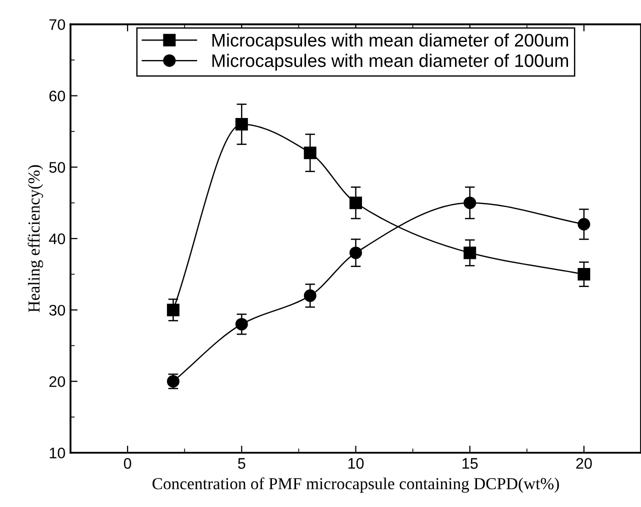  Describe the element at coordinates (355, 485) in the screenshot. I see `x-axis-title: Concentration of PMF microcapsule containing DCPD(wt%)` at that location.